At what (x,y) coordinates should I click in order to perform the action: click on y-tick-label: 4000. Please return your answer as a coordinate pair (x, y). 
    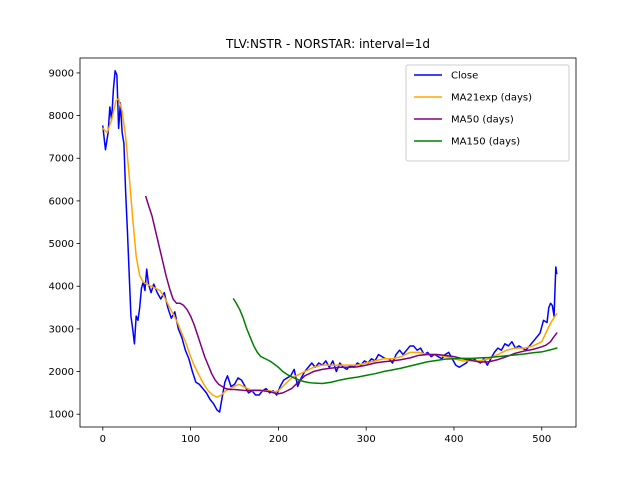
    Looking at the image, I should click on (61, 287).